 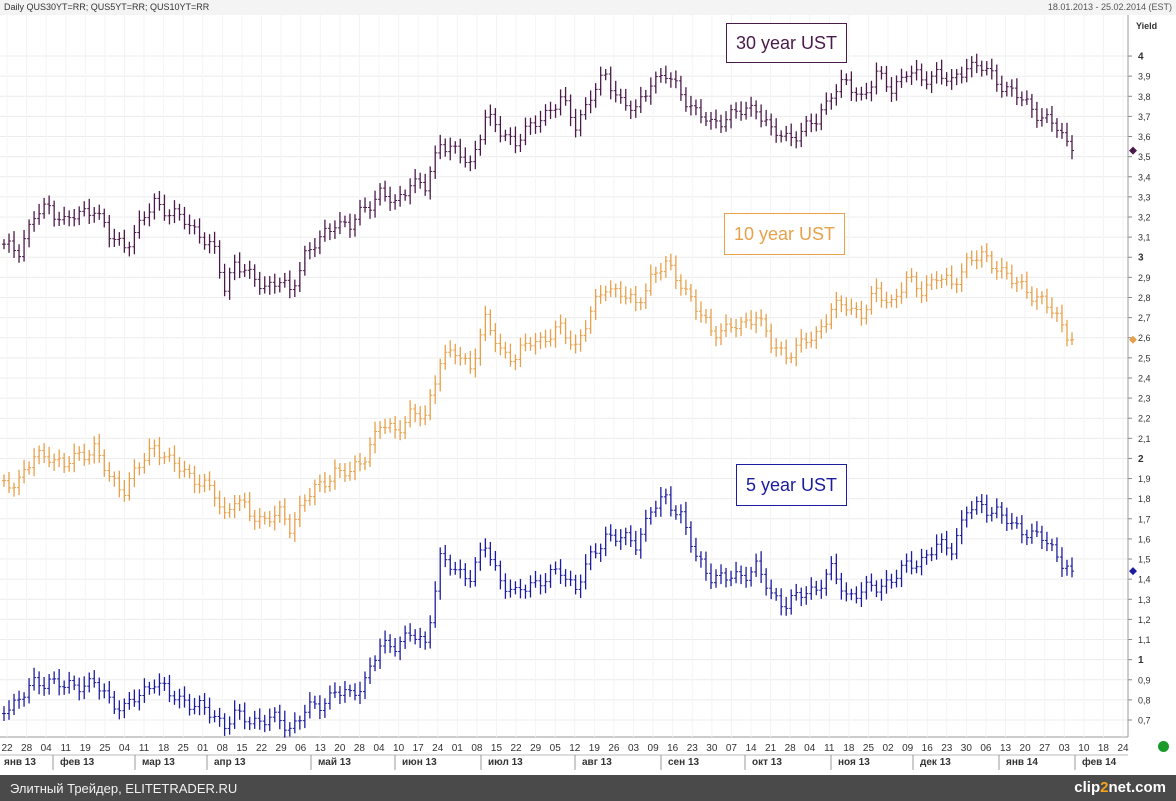 I want to click on logo-part: clip, so click(x=1087, y=787).